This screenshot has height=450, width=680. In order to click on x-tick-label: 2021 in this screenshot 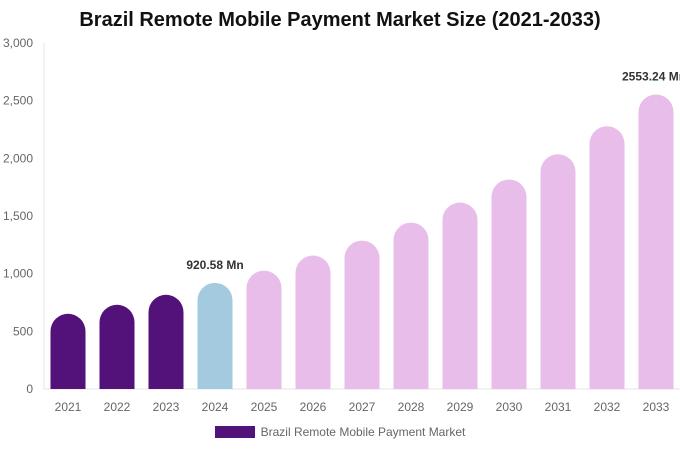, I will do `click(68, 407)`.